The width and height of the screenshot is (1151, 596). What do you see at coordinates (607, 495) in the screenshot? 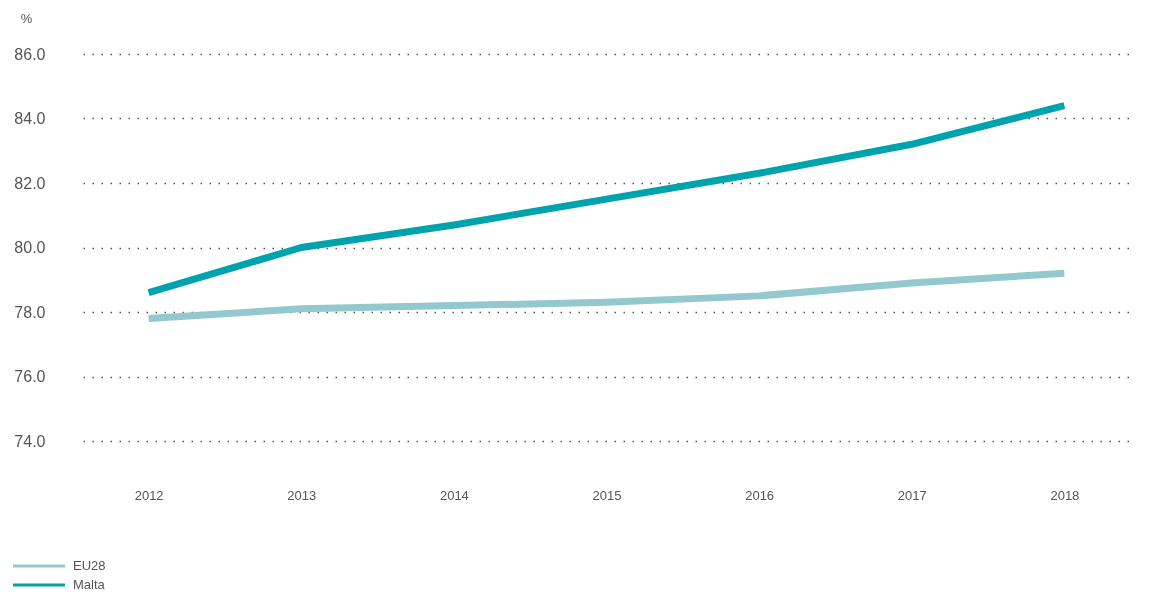
I see `x-tick-label: 2015` at bounding box center [607, 495].